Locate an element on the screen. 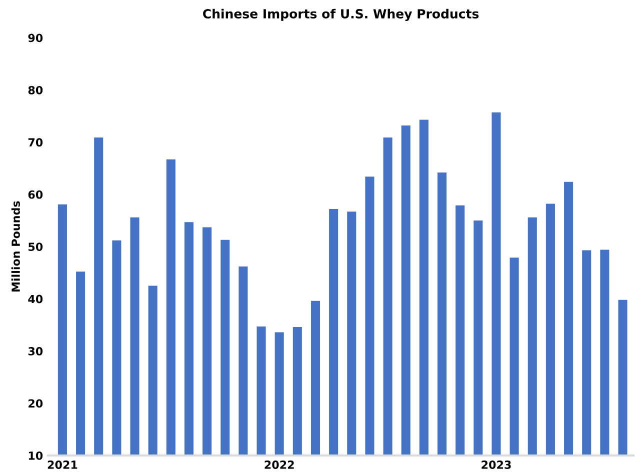 This screenshot has height=472, width=640. y-tick-label: 60 is located at coordinates (35, 194).